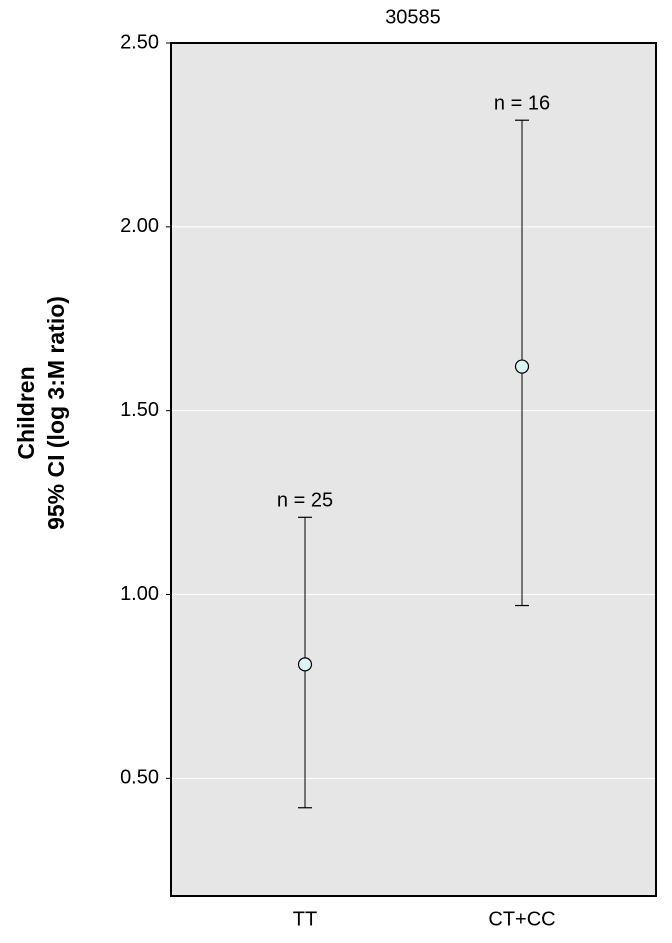 Image resolution: width=672 pixels, height=943 pixels. Describe the element at coordinates (26, 412) in the screenshot. I see `y-axis-label: Children` at that location.